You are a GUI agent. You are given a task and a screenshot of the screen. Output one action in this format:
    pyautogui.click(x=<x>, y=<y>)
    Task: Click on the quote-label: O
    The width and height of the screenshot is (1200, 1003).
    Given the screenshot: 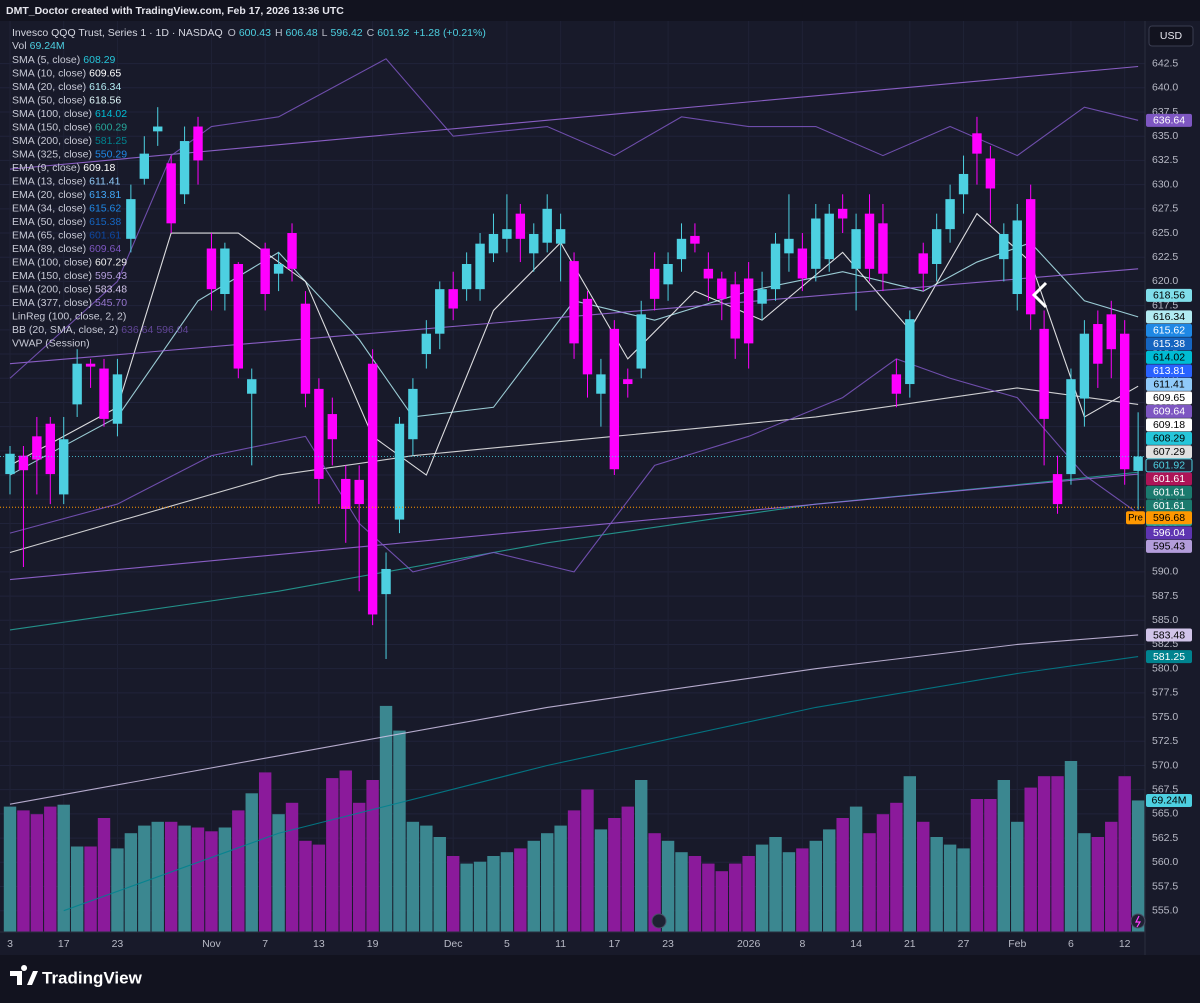 What is the action you would take?
    pyautogui.click(x=232, y=33)
    